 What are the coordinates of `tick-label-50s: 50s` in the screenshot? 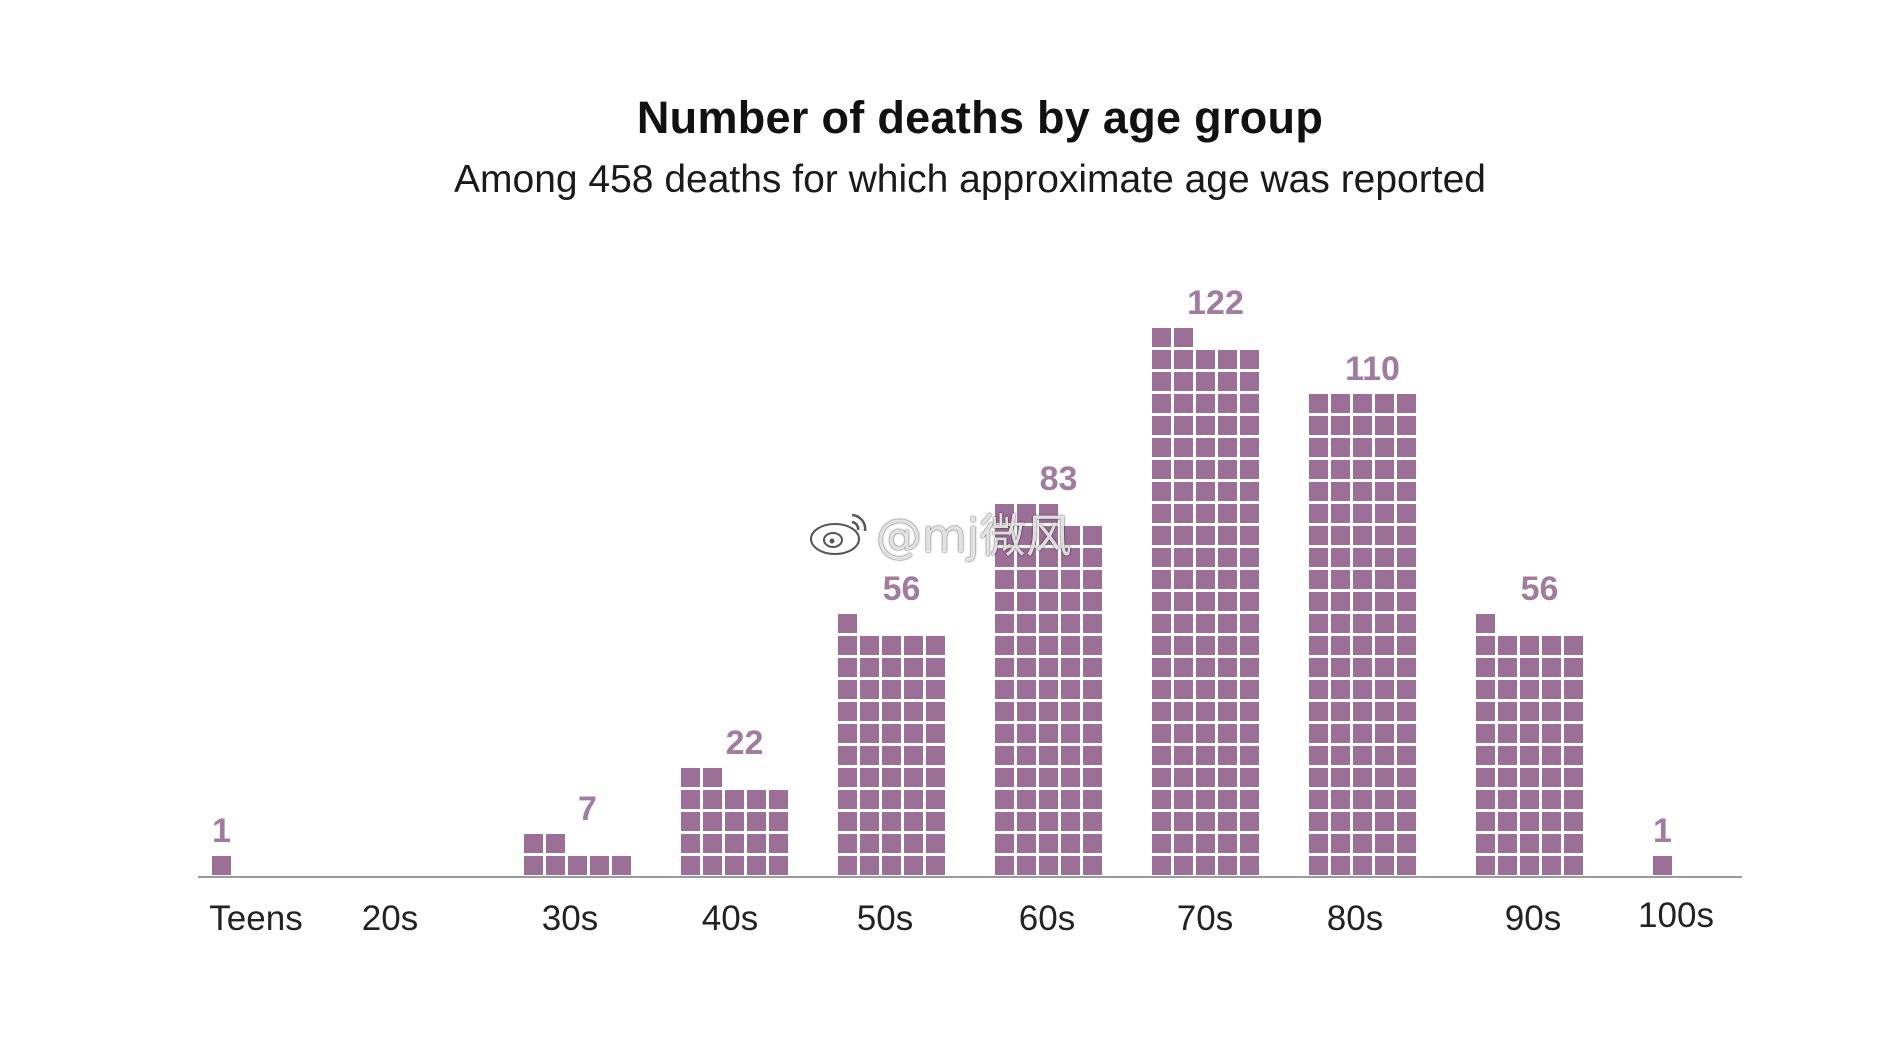 It's located at (885, 918).